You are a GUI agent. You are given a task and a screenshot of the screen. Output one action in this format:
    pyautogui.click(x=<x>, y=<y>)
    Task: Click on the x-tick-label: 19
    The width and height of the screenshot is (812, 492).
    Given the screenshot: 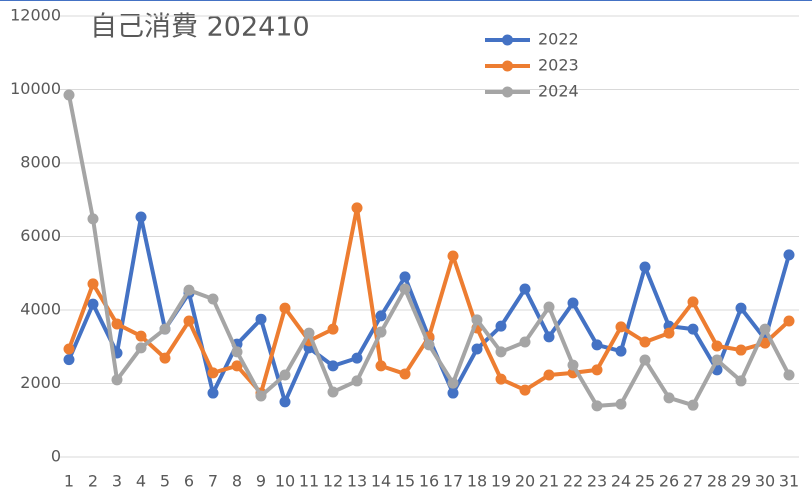 What is the action you would take?
    pyautogui.click(x=501, y=481)
    